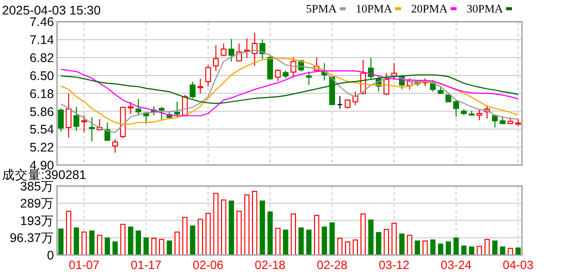  What do you see at coordinates (146, 265) in the screenshot?
I see `x-tick-label: 01-17` at bounding box center [146, 265].